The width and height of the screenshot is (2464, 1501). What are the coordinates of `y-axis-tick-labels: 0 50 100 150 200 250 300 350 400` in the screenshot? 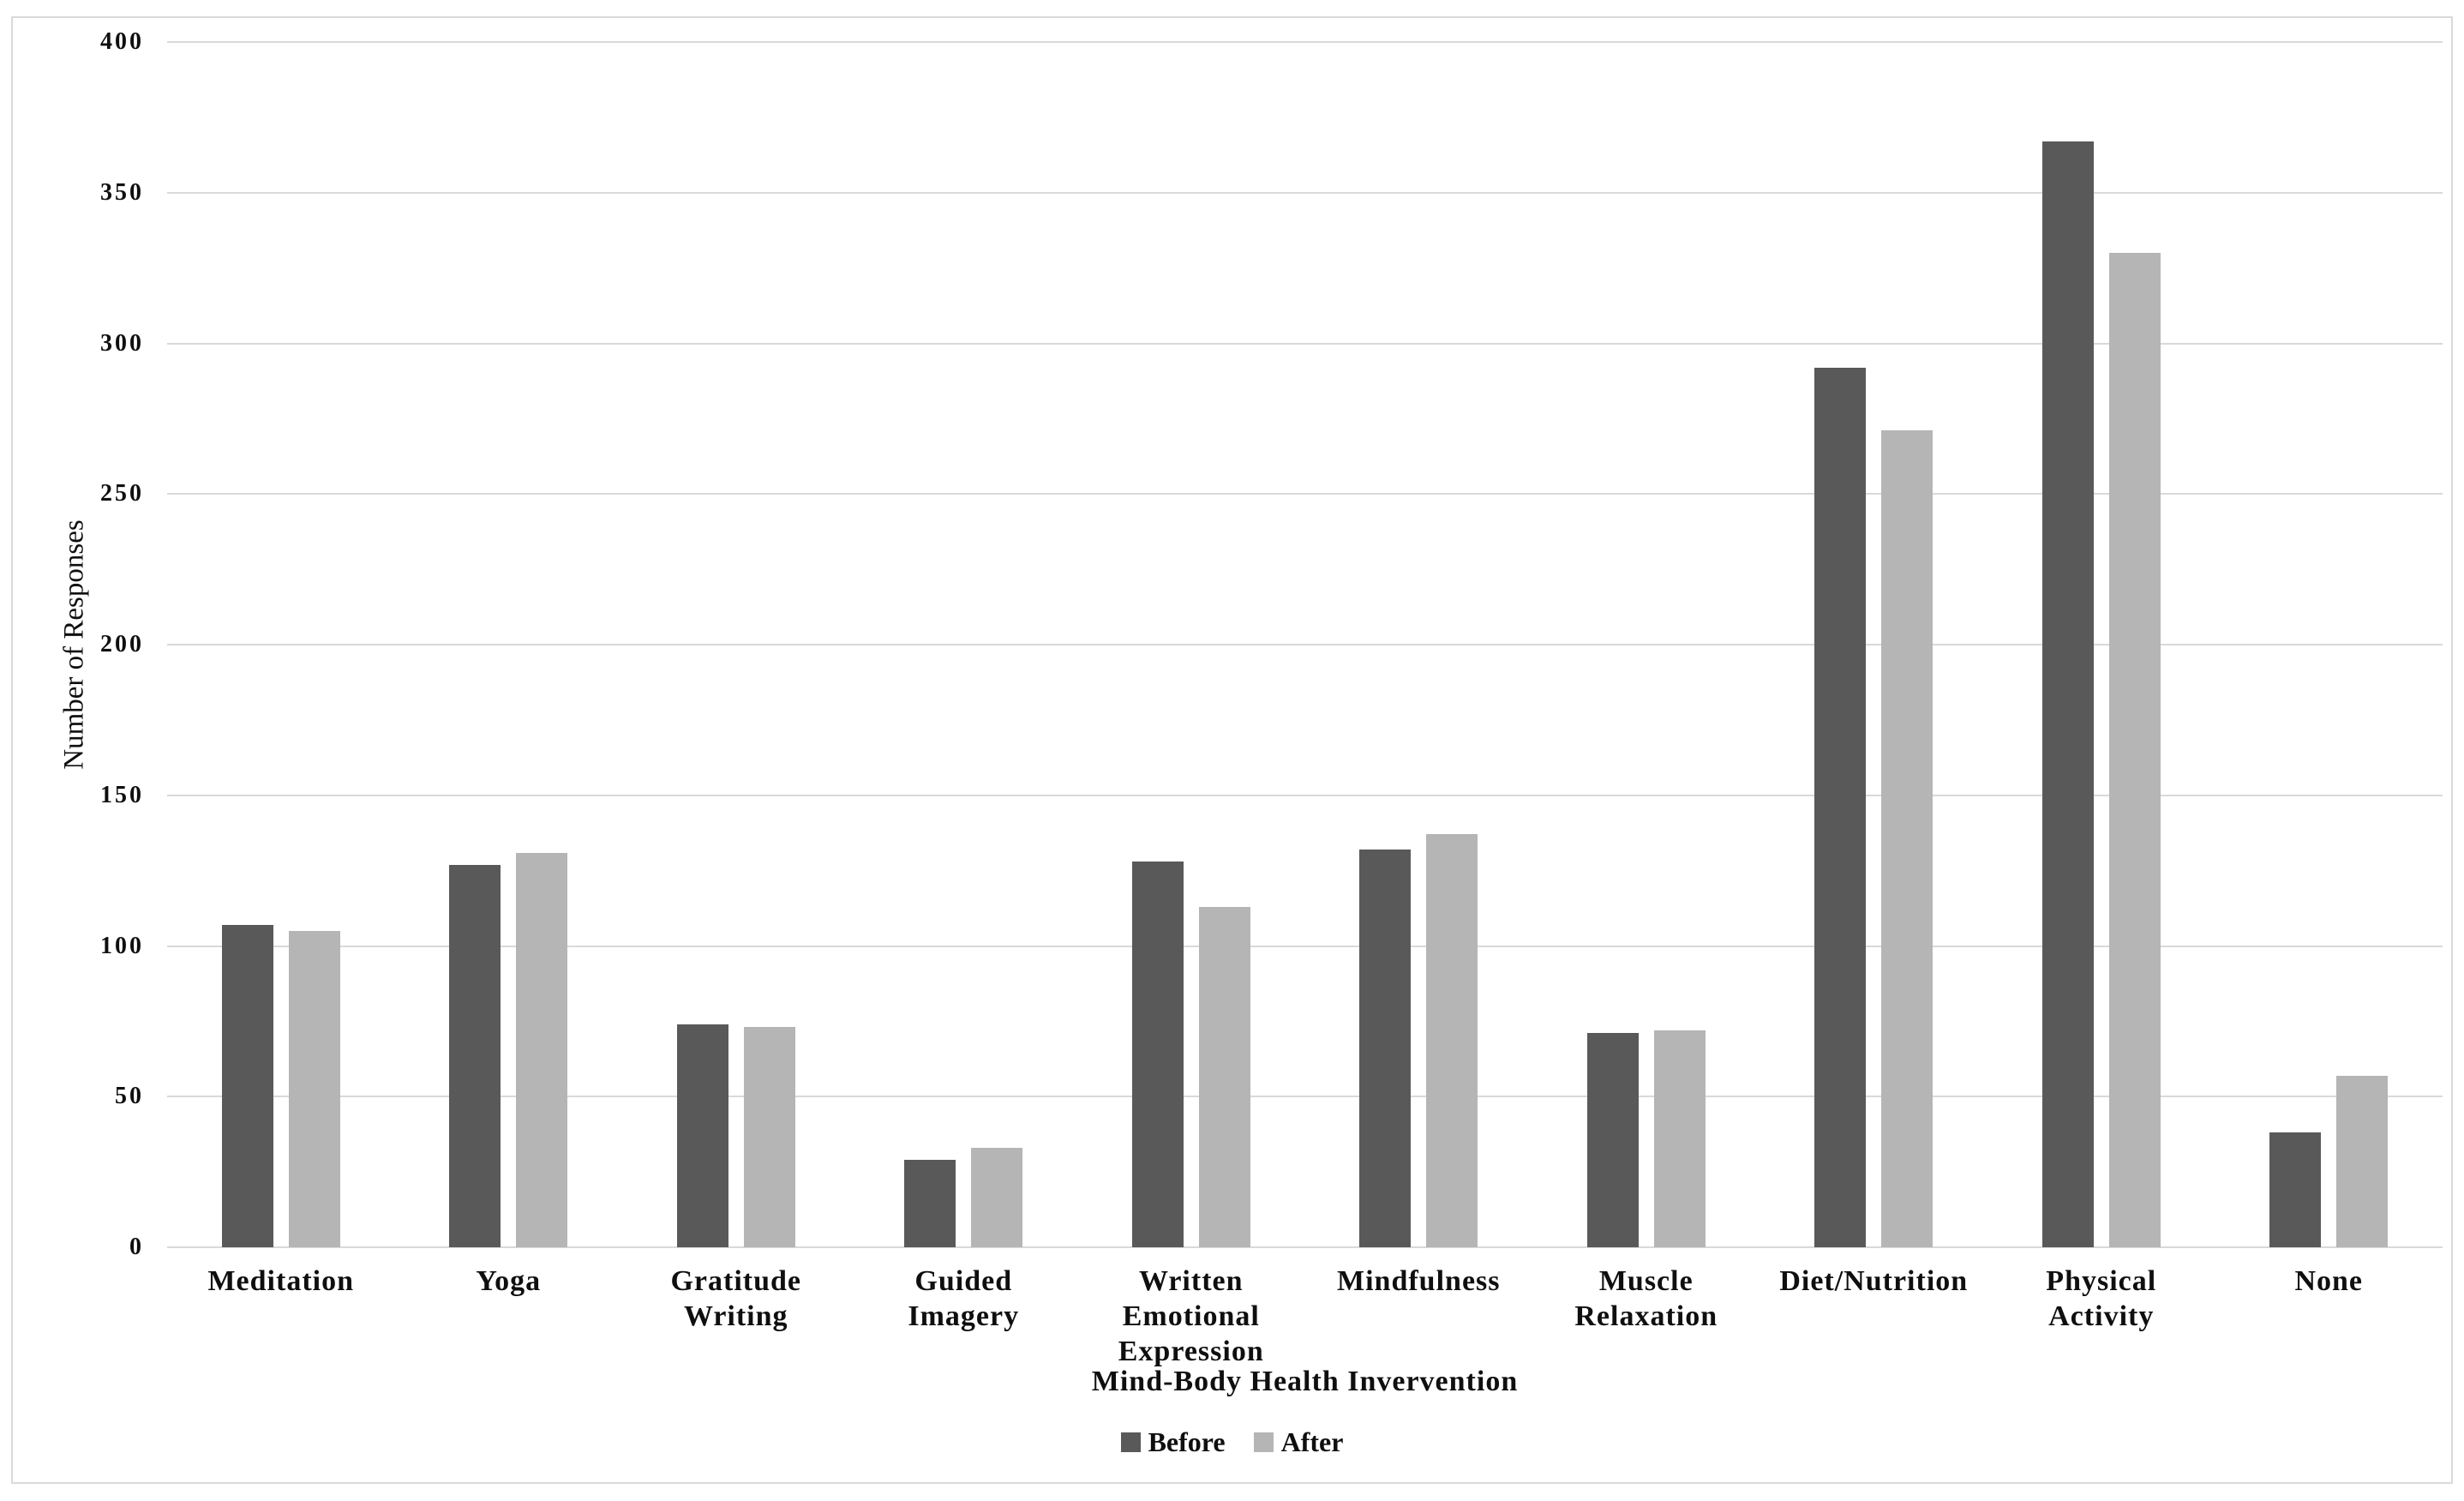 It's located at (72, 644).